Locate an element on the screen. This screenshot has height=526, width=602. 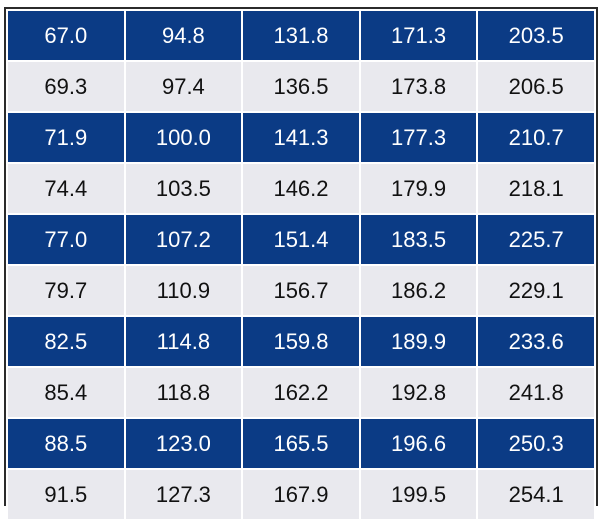
table-cell: 97.4 is located at coordinates (183, 86).